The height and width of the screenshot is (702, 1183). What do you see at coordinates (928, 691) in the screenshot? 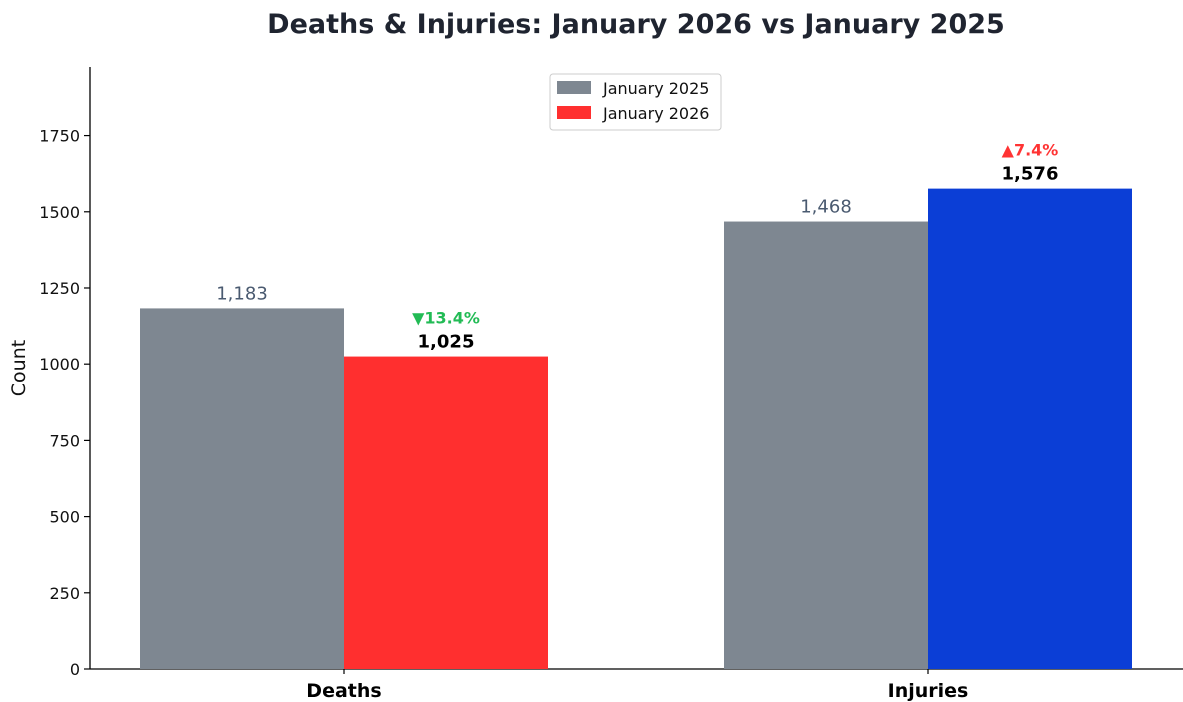
I see `x-tick-label: Injuries` at bounding box center [928, 691].